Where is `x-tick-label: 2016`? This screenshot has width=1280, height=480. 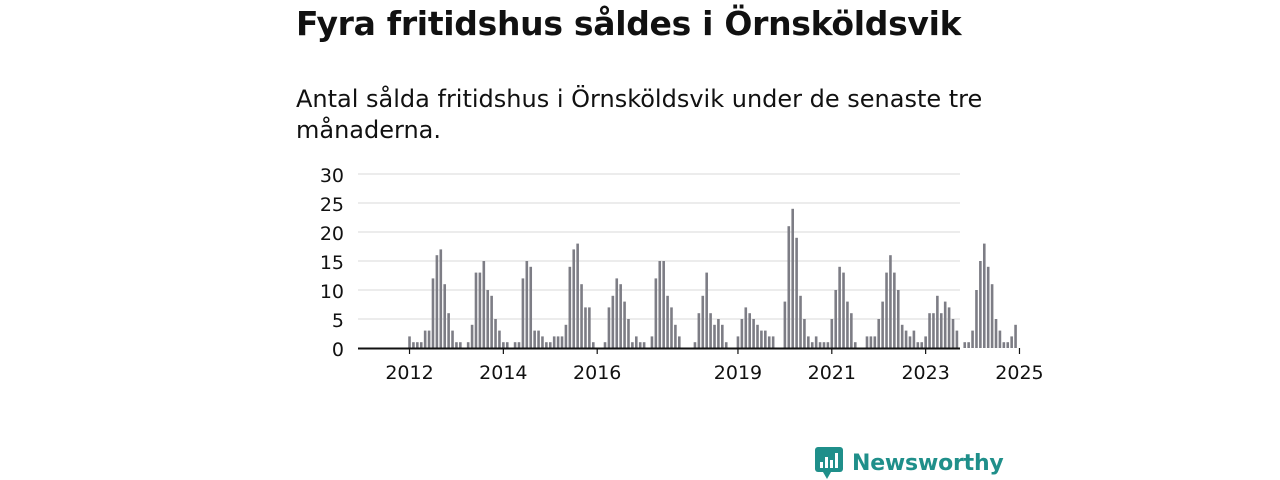
x-tick-label: 2016 is located at coordinates (597, 373).